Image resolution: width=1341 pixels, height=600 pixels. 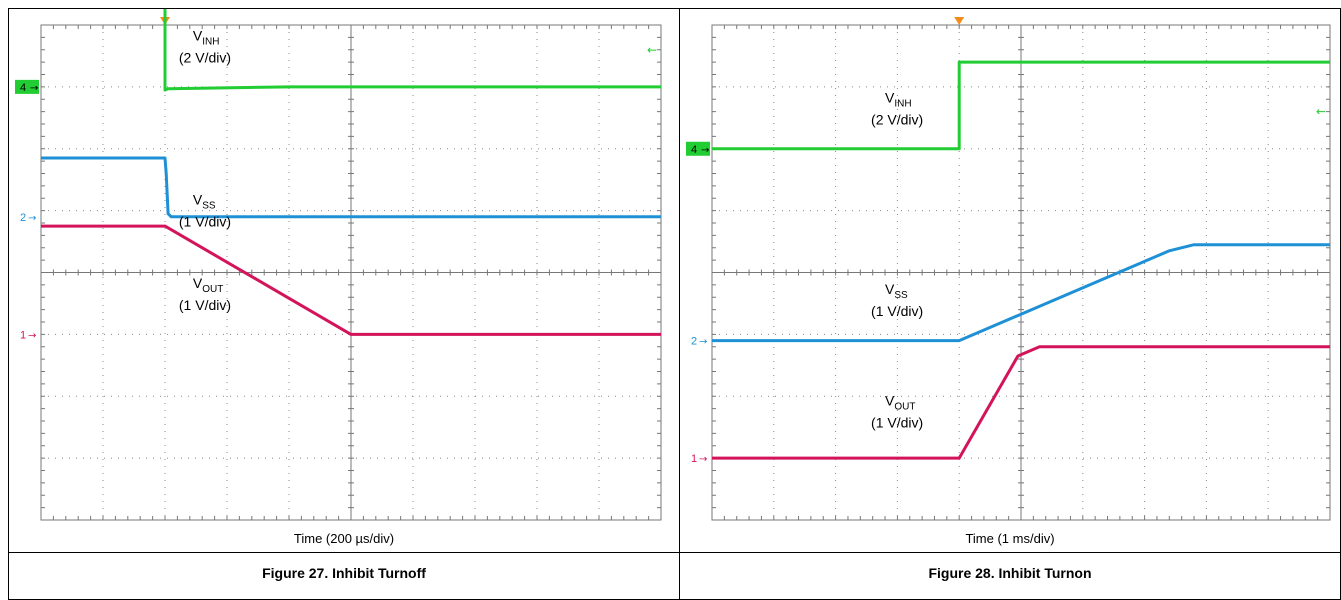 I want to click on x-axis-label: Time (200 µs/div), so click(x=344, y=538).